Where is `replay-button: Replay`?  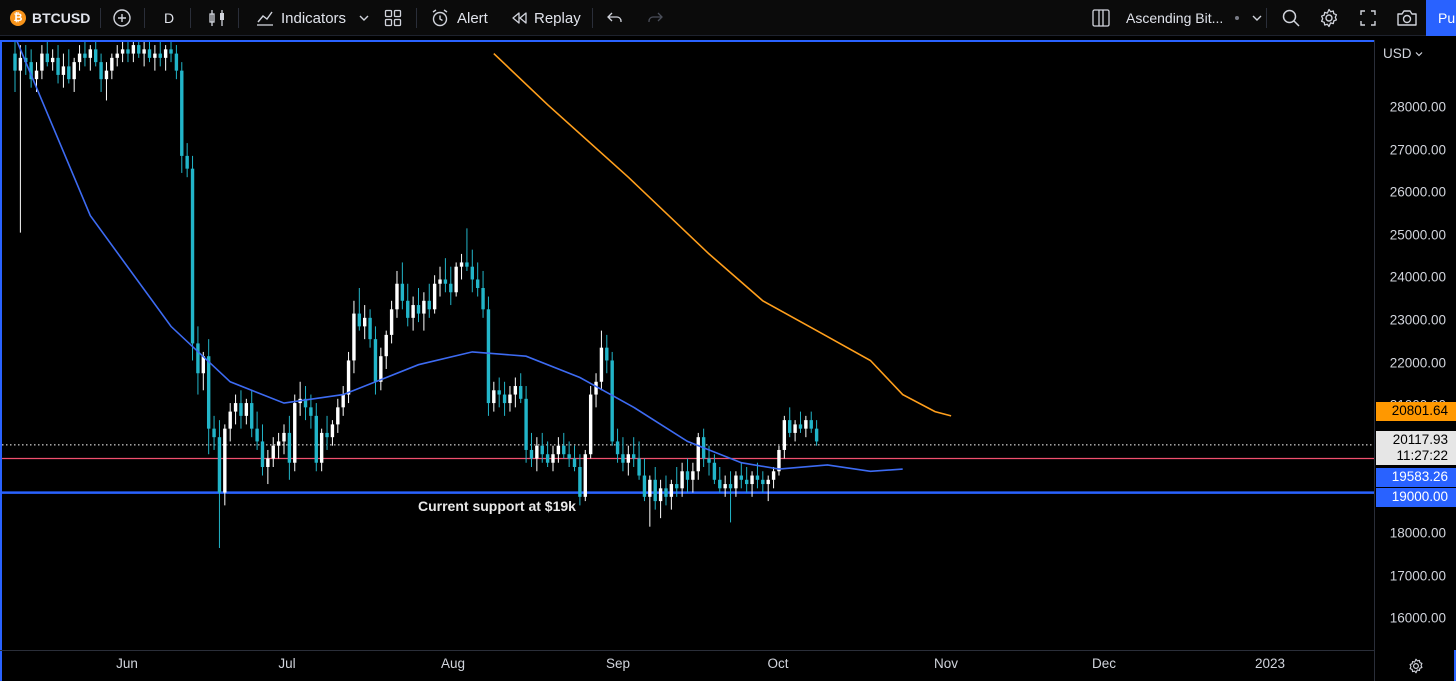
replay-button: Replay is located at coordinates (545, 18).